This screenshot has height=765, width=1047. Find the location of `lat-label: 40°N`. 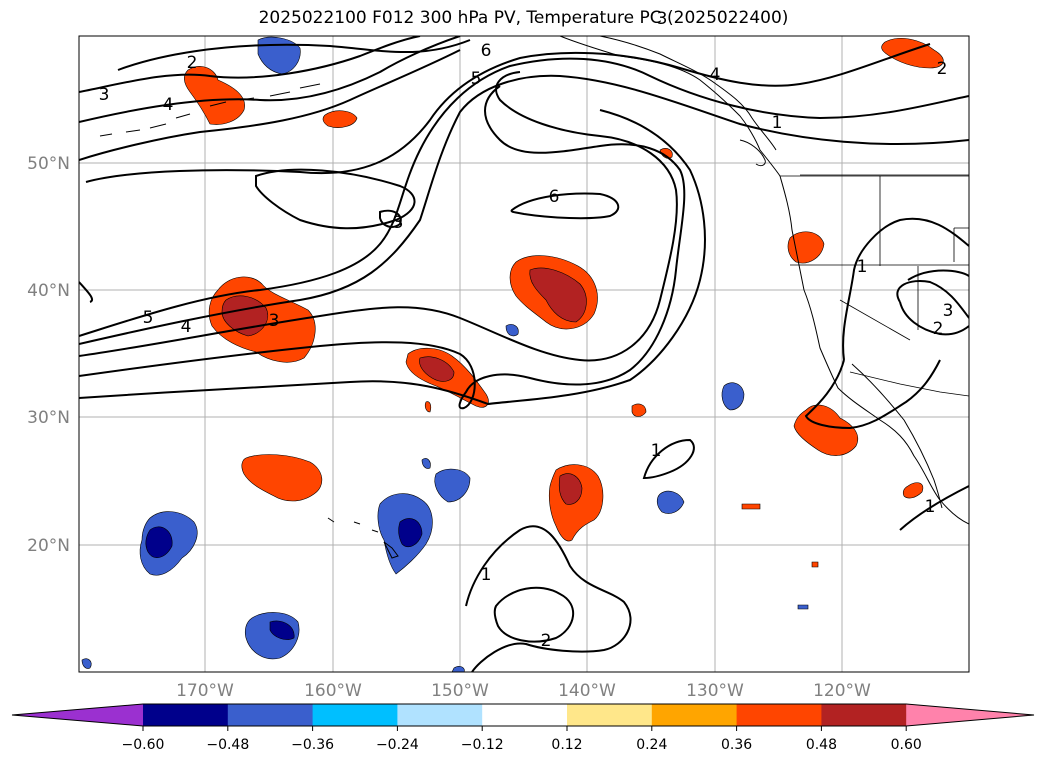

lat-label: 40°N is located at coordinates (48, 291).